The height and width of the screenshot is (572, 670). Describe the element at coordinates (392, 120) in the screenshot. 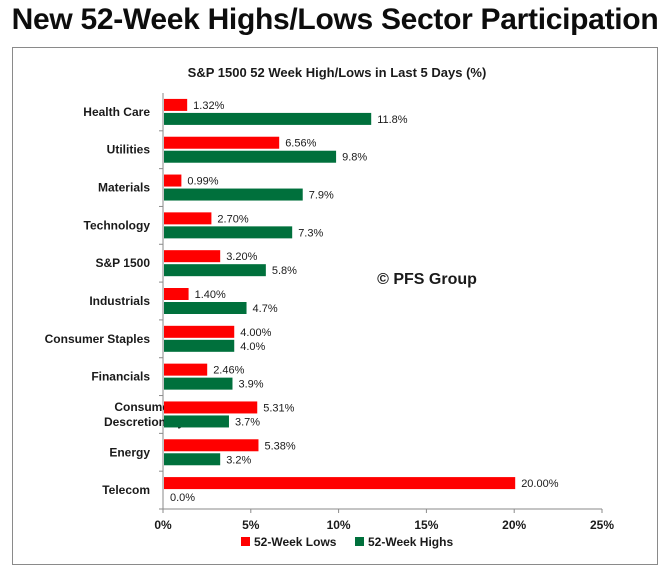

I see `highs-data-label: 11.8%` at that location.